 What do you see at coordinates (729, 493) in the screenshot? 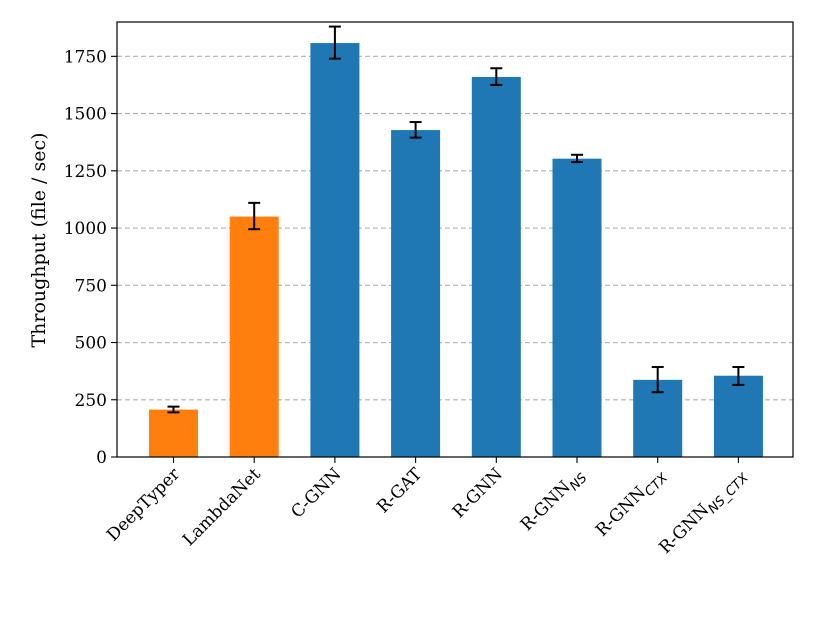
I see `x-tick-label-subscript: NS_CTX` at bounding box center [729, 493].